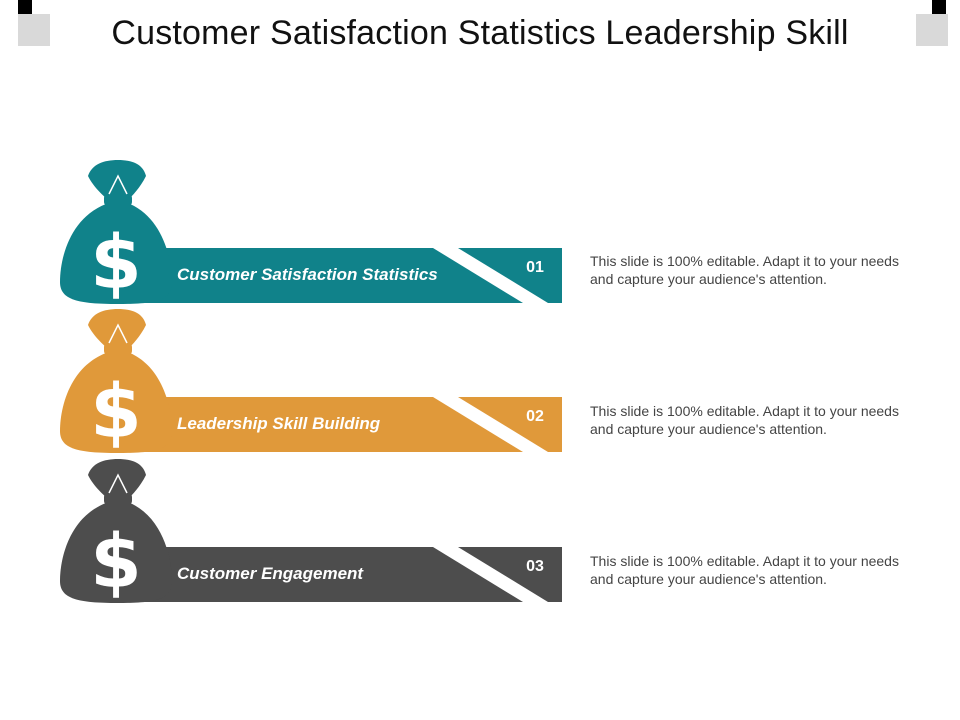 The width and height of the screenshot is (960, 720). What do you see at coordinates (25, 7) in the screenshot?
I see `corner-accent-top-left` at bounding box center [25, 7].